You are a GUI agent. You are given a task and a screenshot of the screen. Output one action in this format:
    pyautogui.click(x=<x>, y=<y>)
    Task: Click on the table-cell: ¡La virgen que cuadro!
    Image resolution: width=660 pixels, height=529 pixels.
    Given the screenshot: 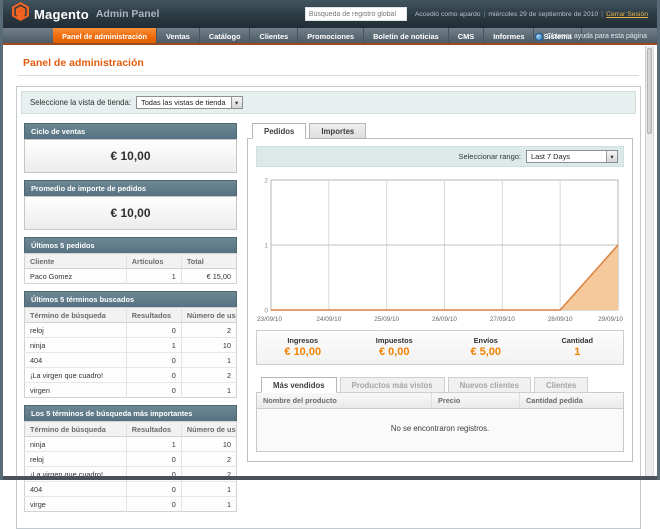 What is the action you would take?
    pyautogui.click(x=75, y=375)
    